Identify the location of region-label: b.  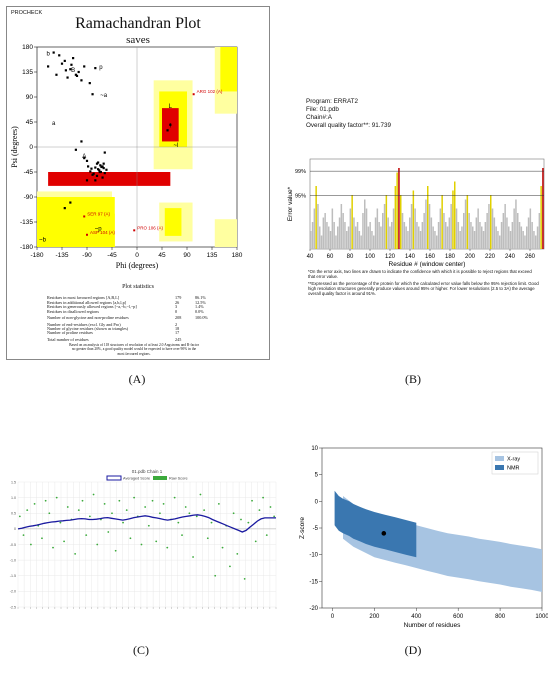
(48, 54).